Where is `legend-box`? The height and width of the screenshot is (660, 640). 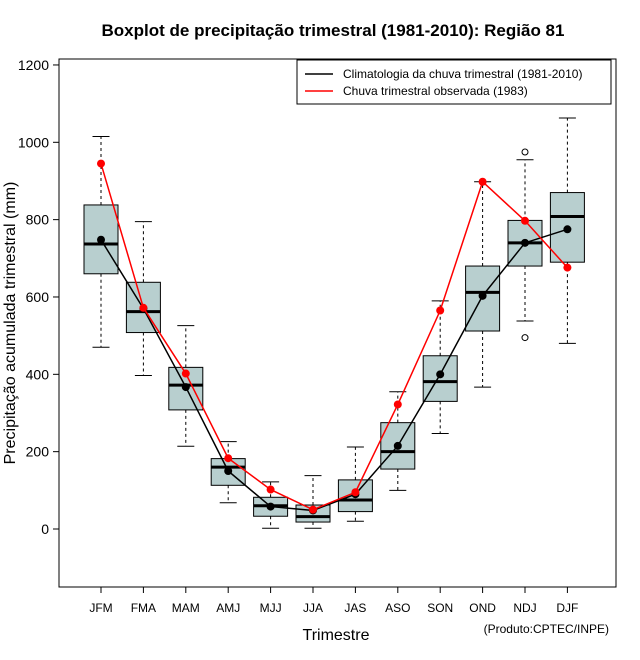 legend-box is located at coordinates (454, 82).